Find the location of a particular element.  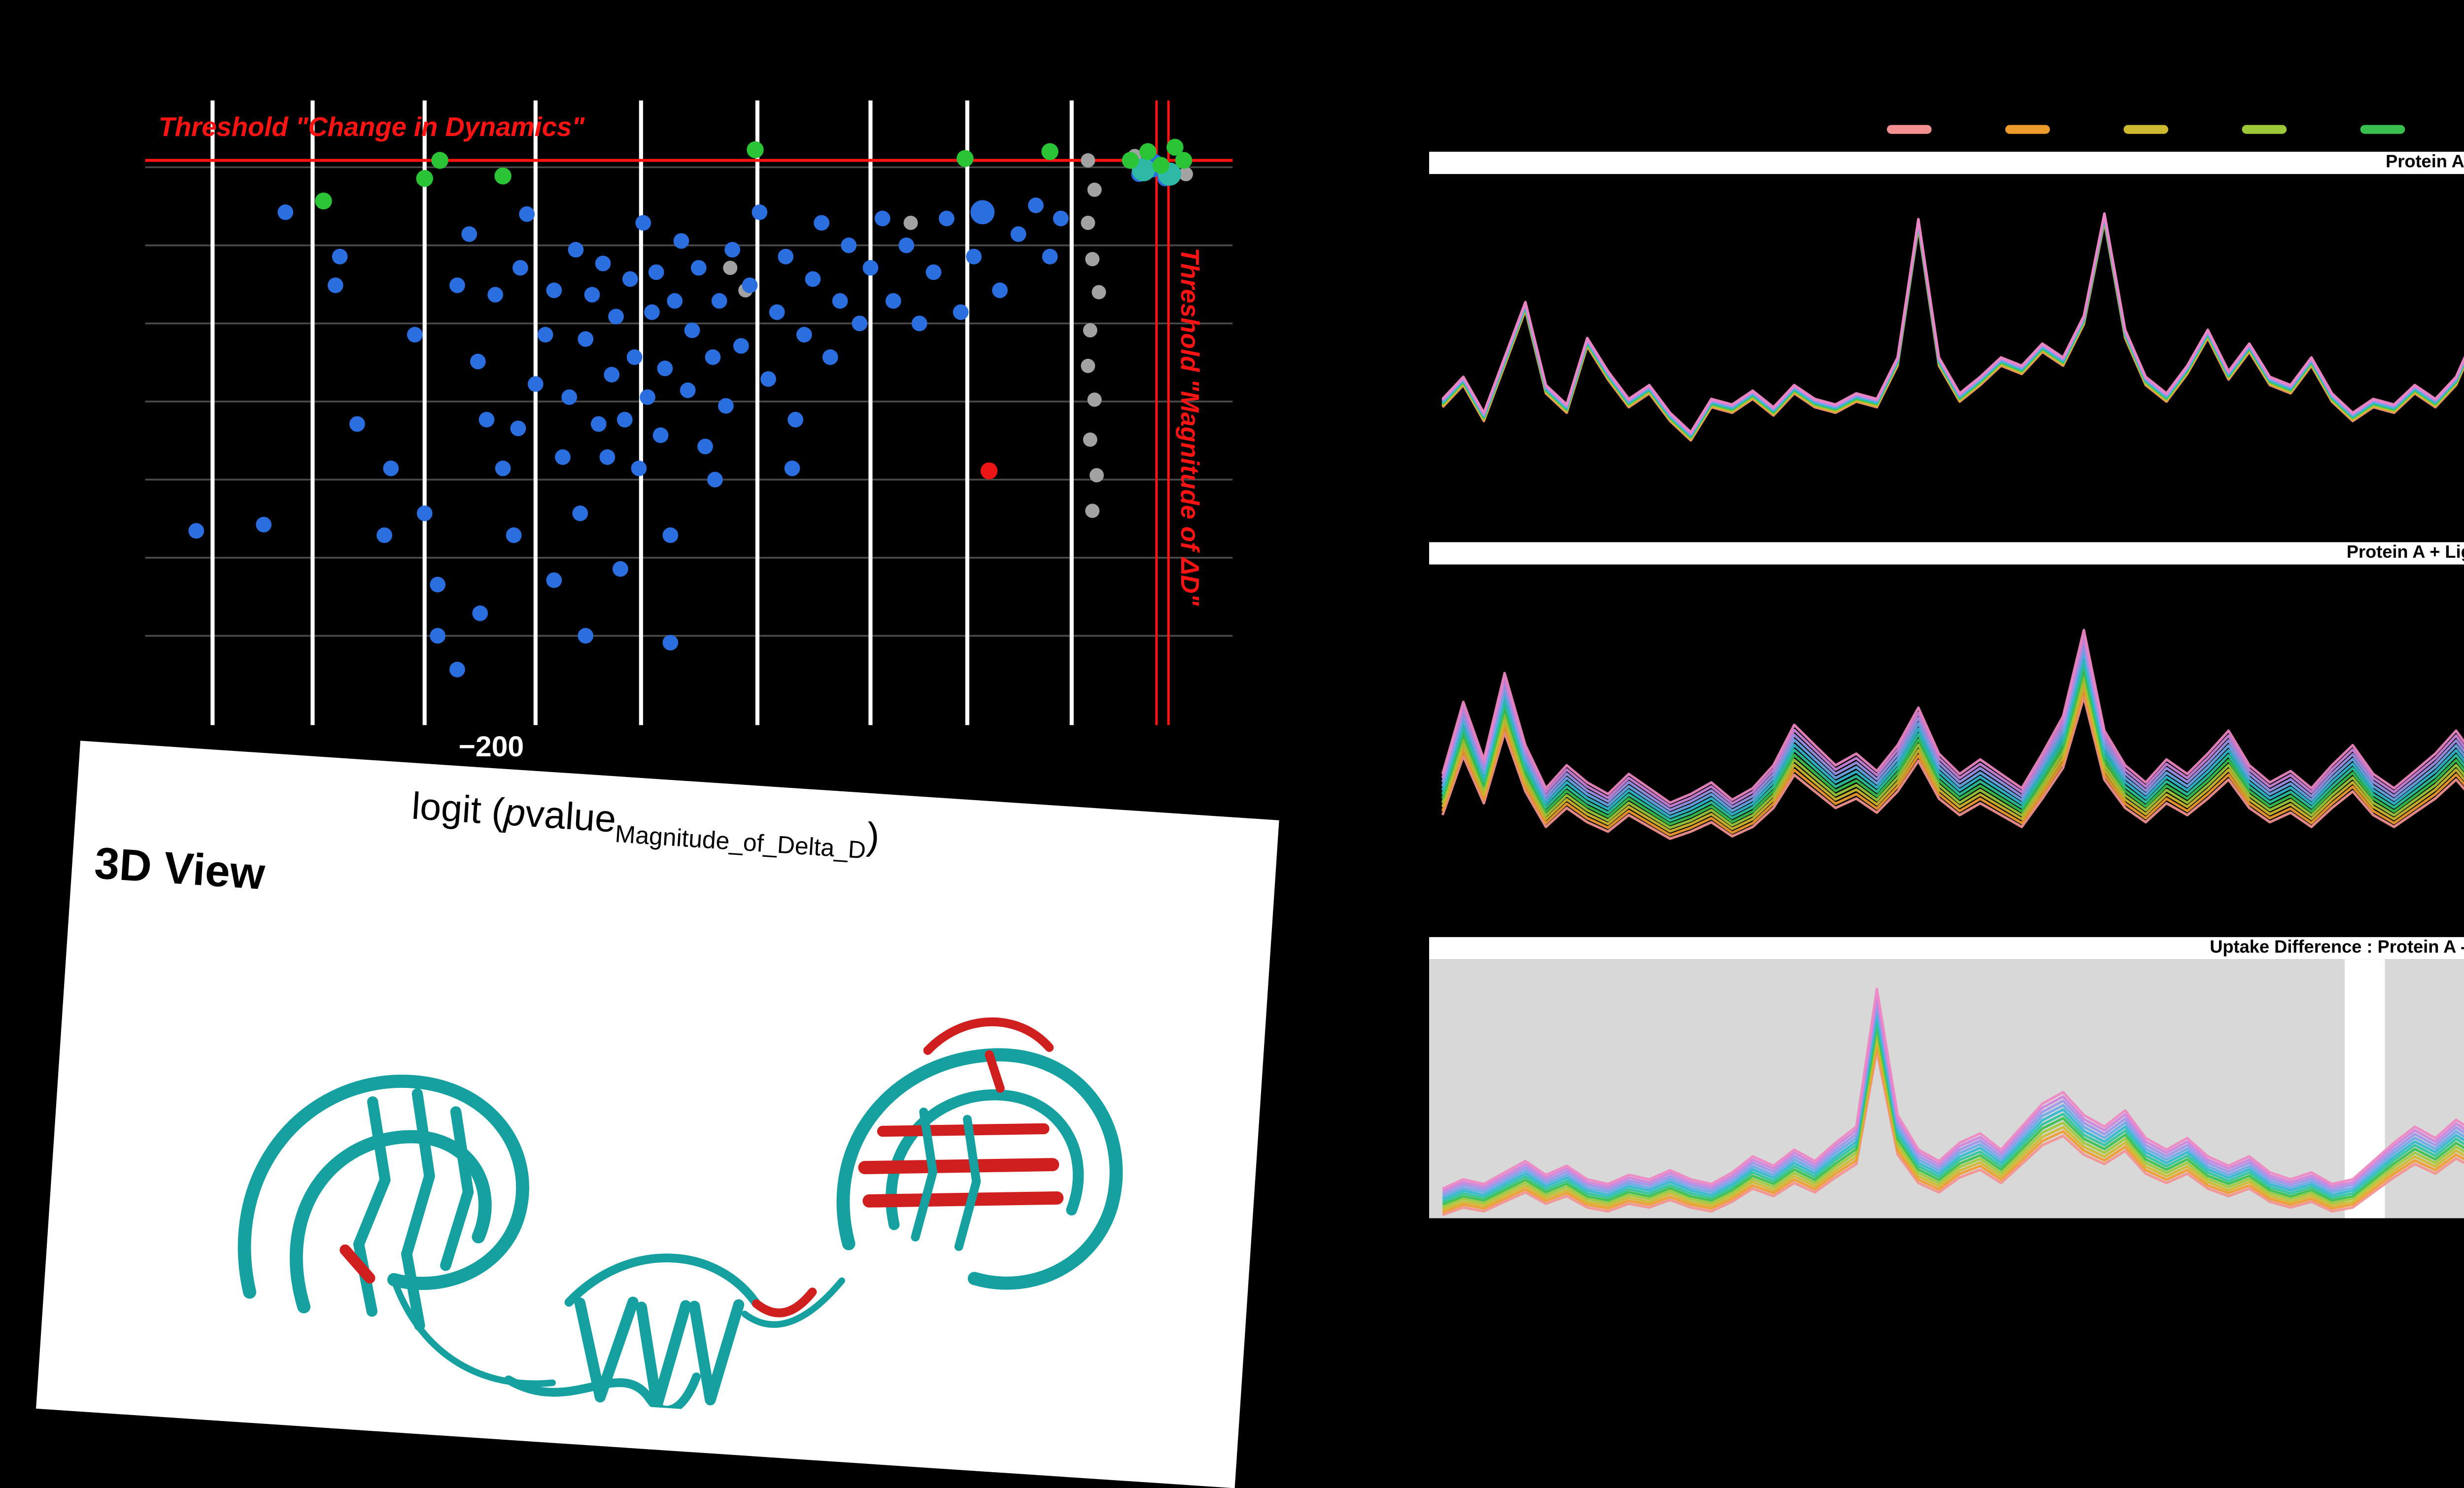

scatter-point-red is located at coordinates (989, 471).